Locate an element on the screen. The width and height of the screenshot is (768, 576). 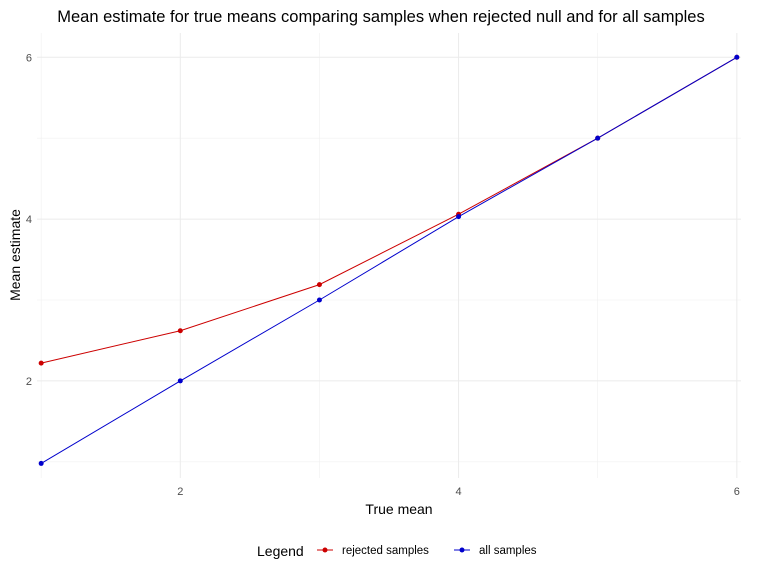
legend: Legend rejected samples all samples is located at coordinates (397, 551).